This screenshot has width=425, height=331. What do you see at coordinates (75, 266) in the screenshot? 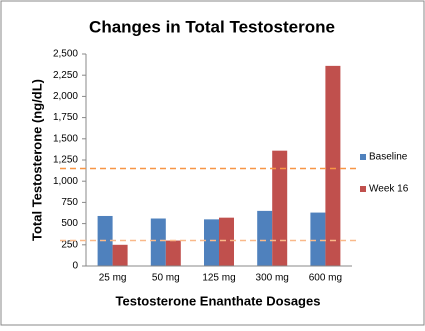
I see `y-tick-label: 0` at bounding box center [75, 266].